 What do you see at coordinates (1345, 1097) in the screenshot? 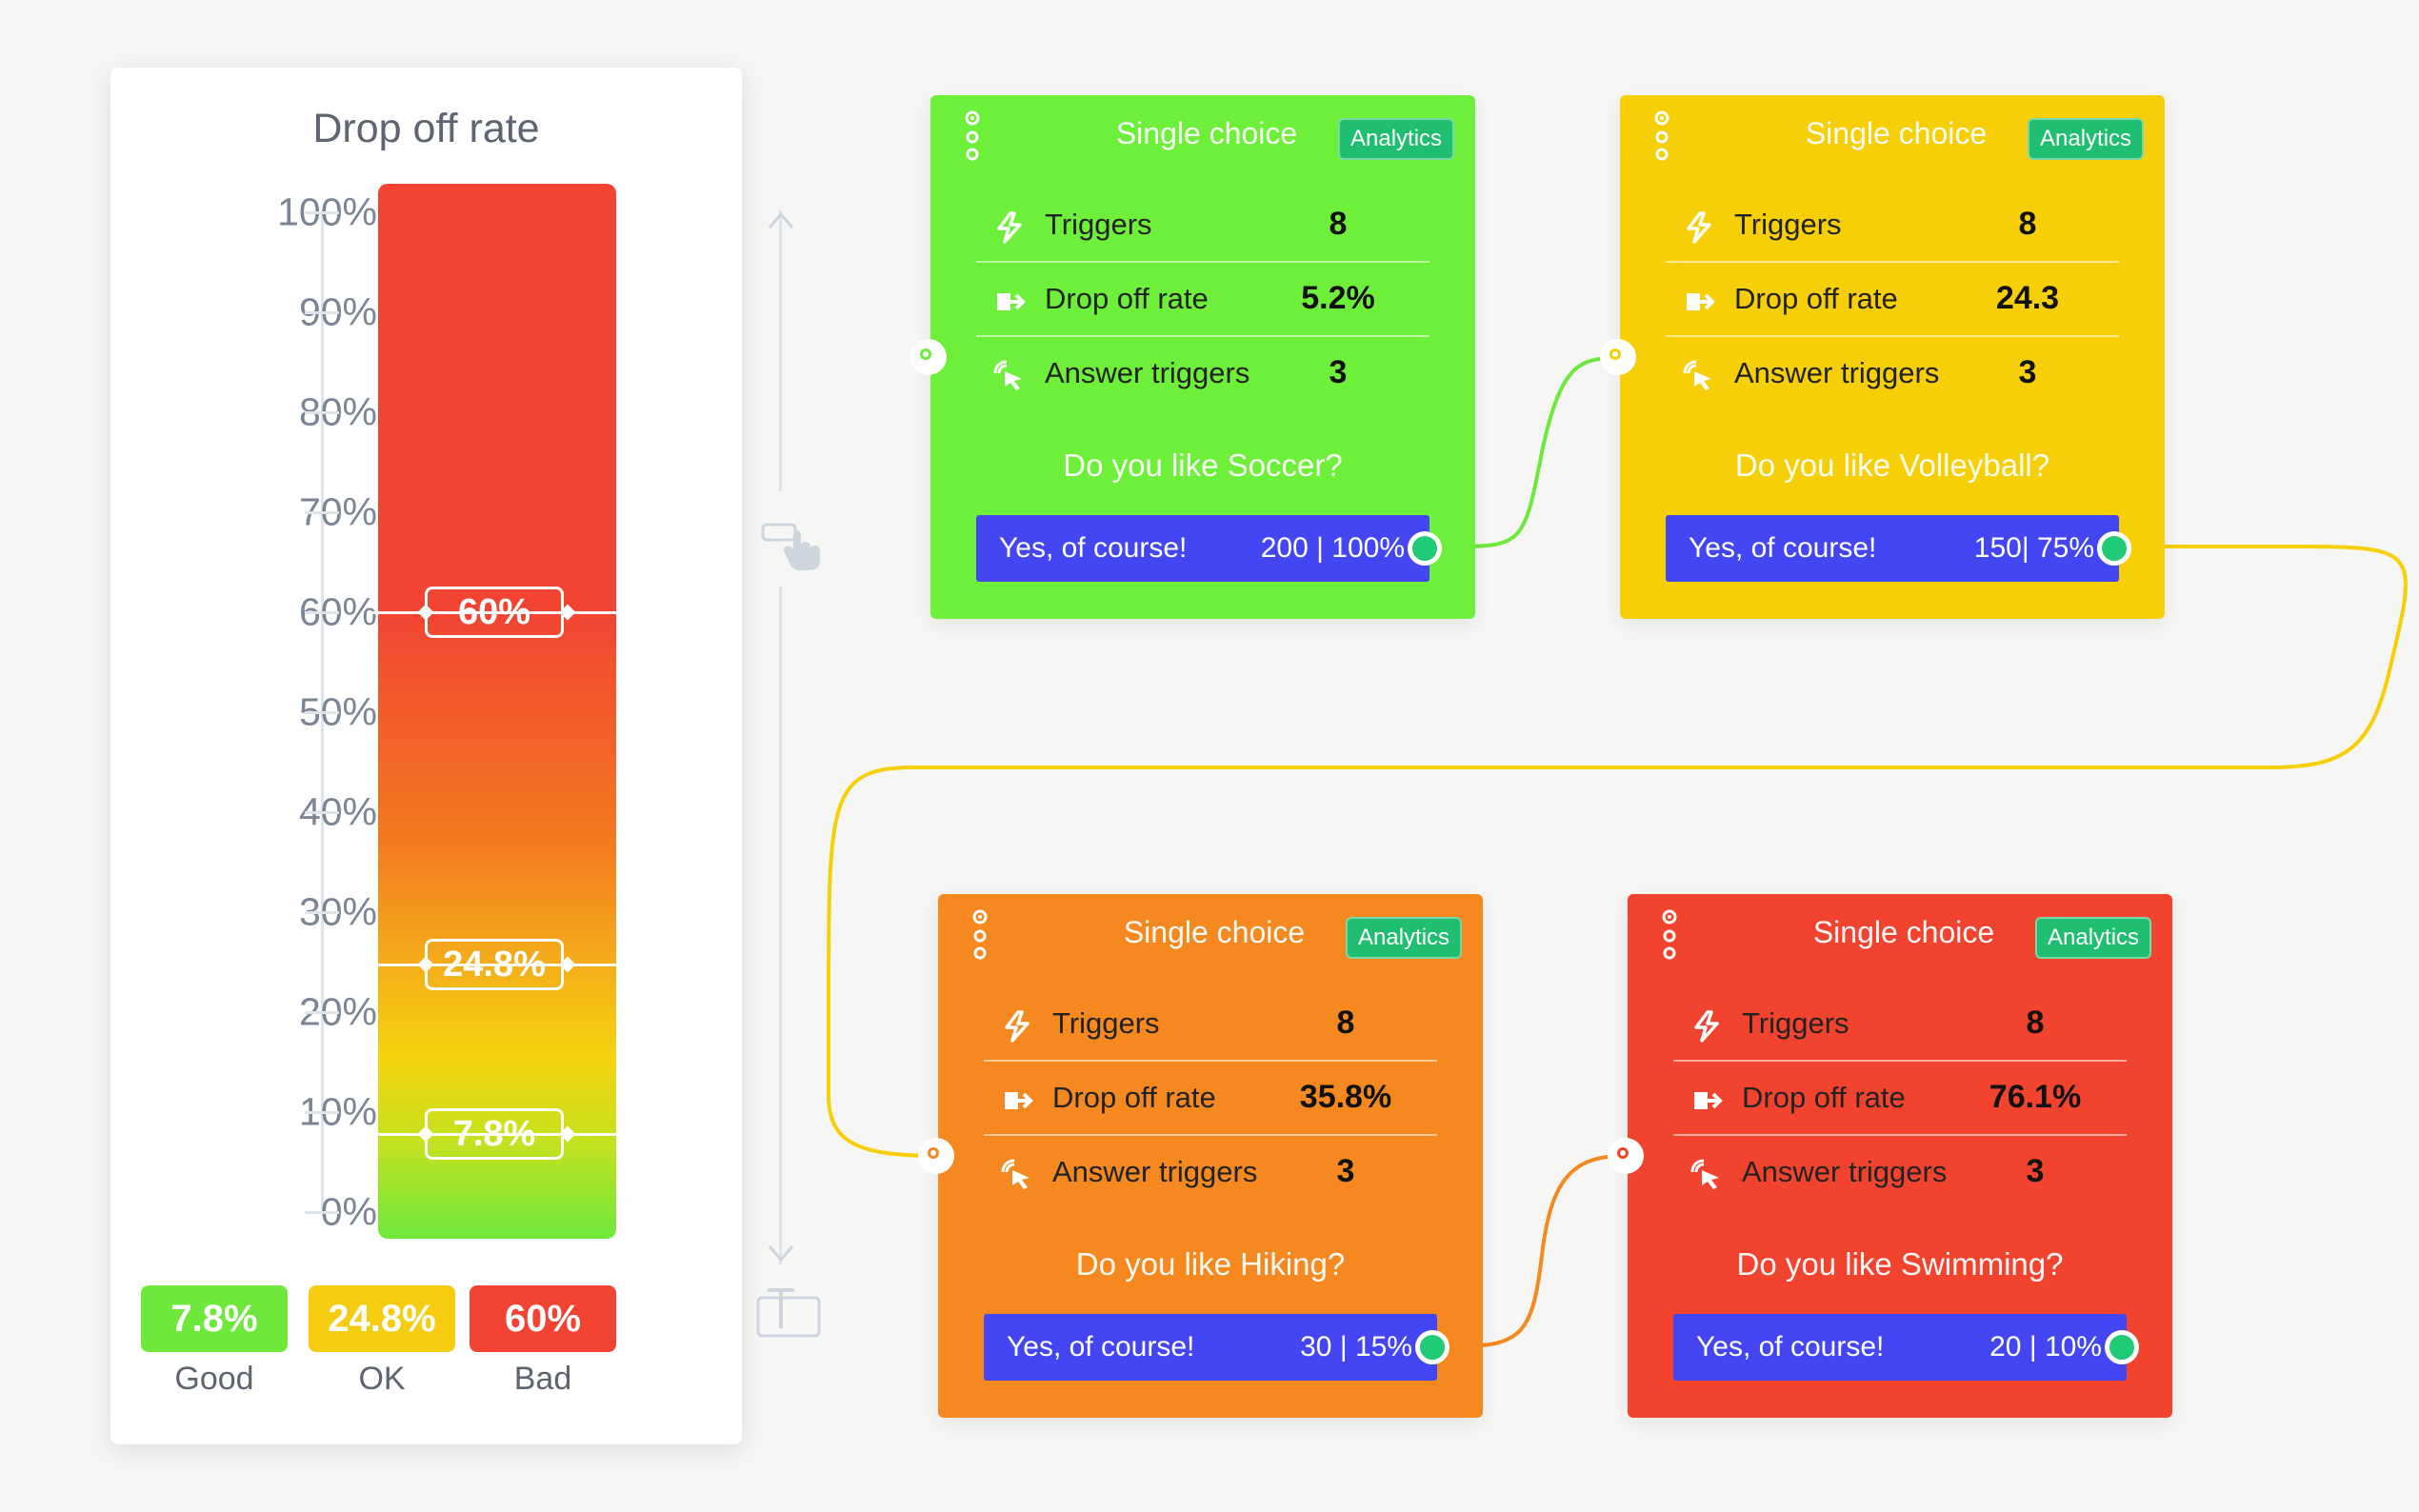
I see `stat-value: 35.8%` at bounding box center [1345, 1097].